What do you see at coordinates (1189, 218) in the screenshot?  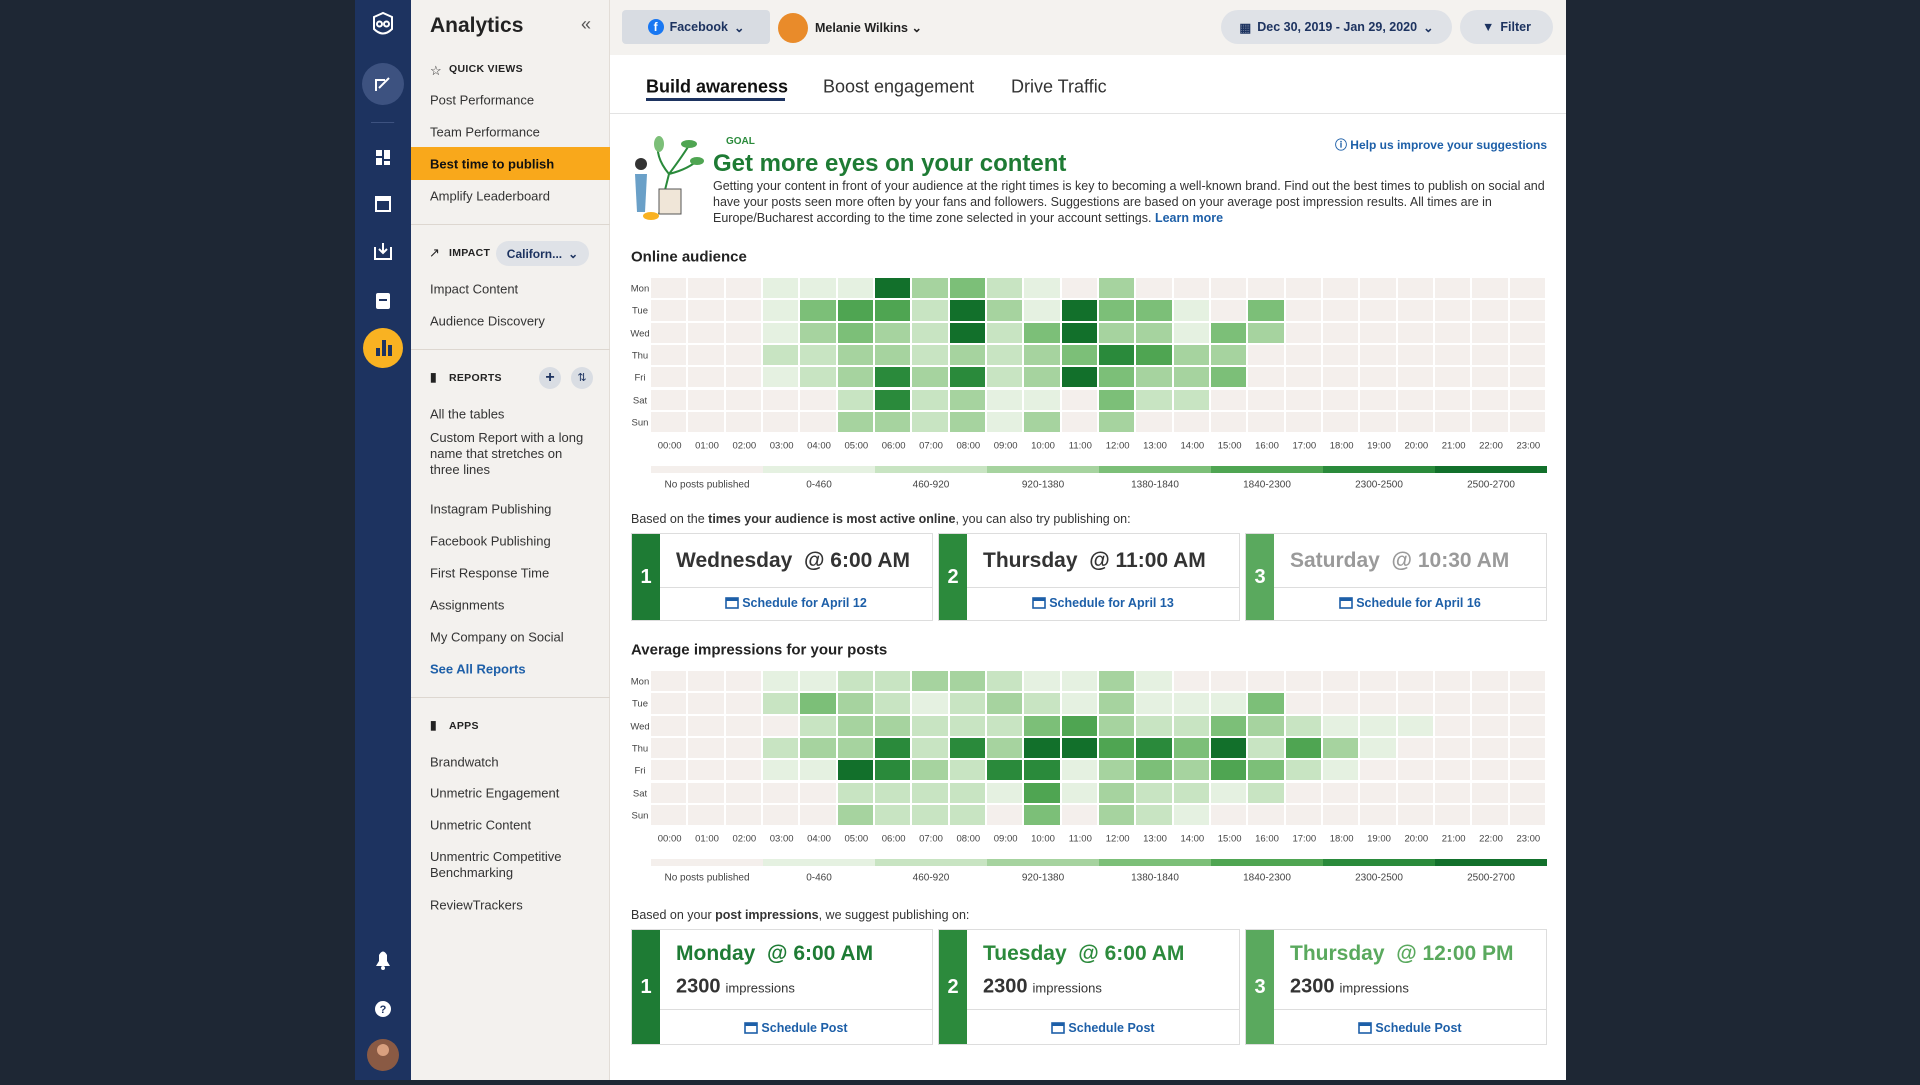 I see `learn-more-link: Learn more` at bounding box center [1189, 218].